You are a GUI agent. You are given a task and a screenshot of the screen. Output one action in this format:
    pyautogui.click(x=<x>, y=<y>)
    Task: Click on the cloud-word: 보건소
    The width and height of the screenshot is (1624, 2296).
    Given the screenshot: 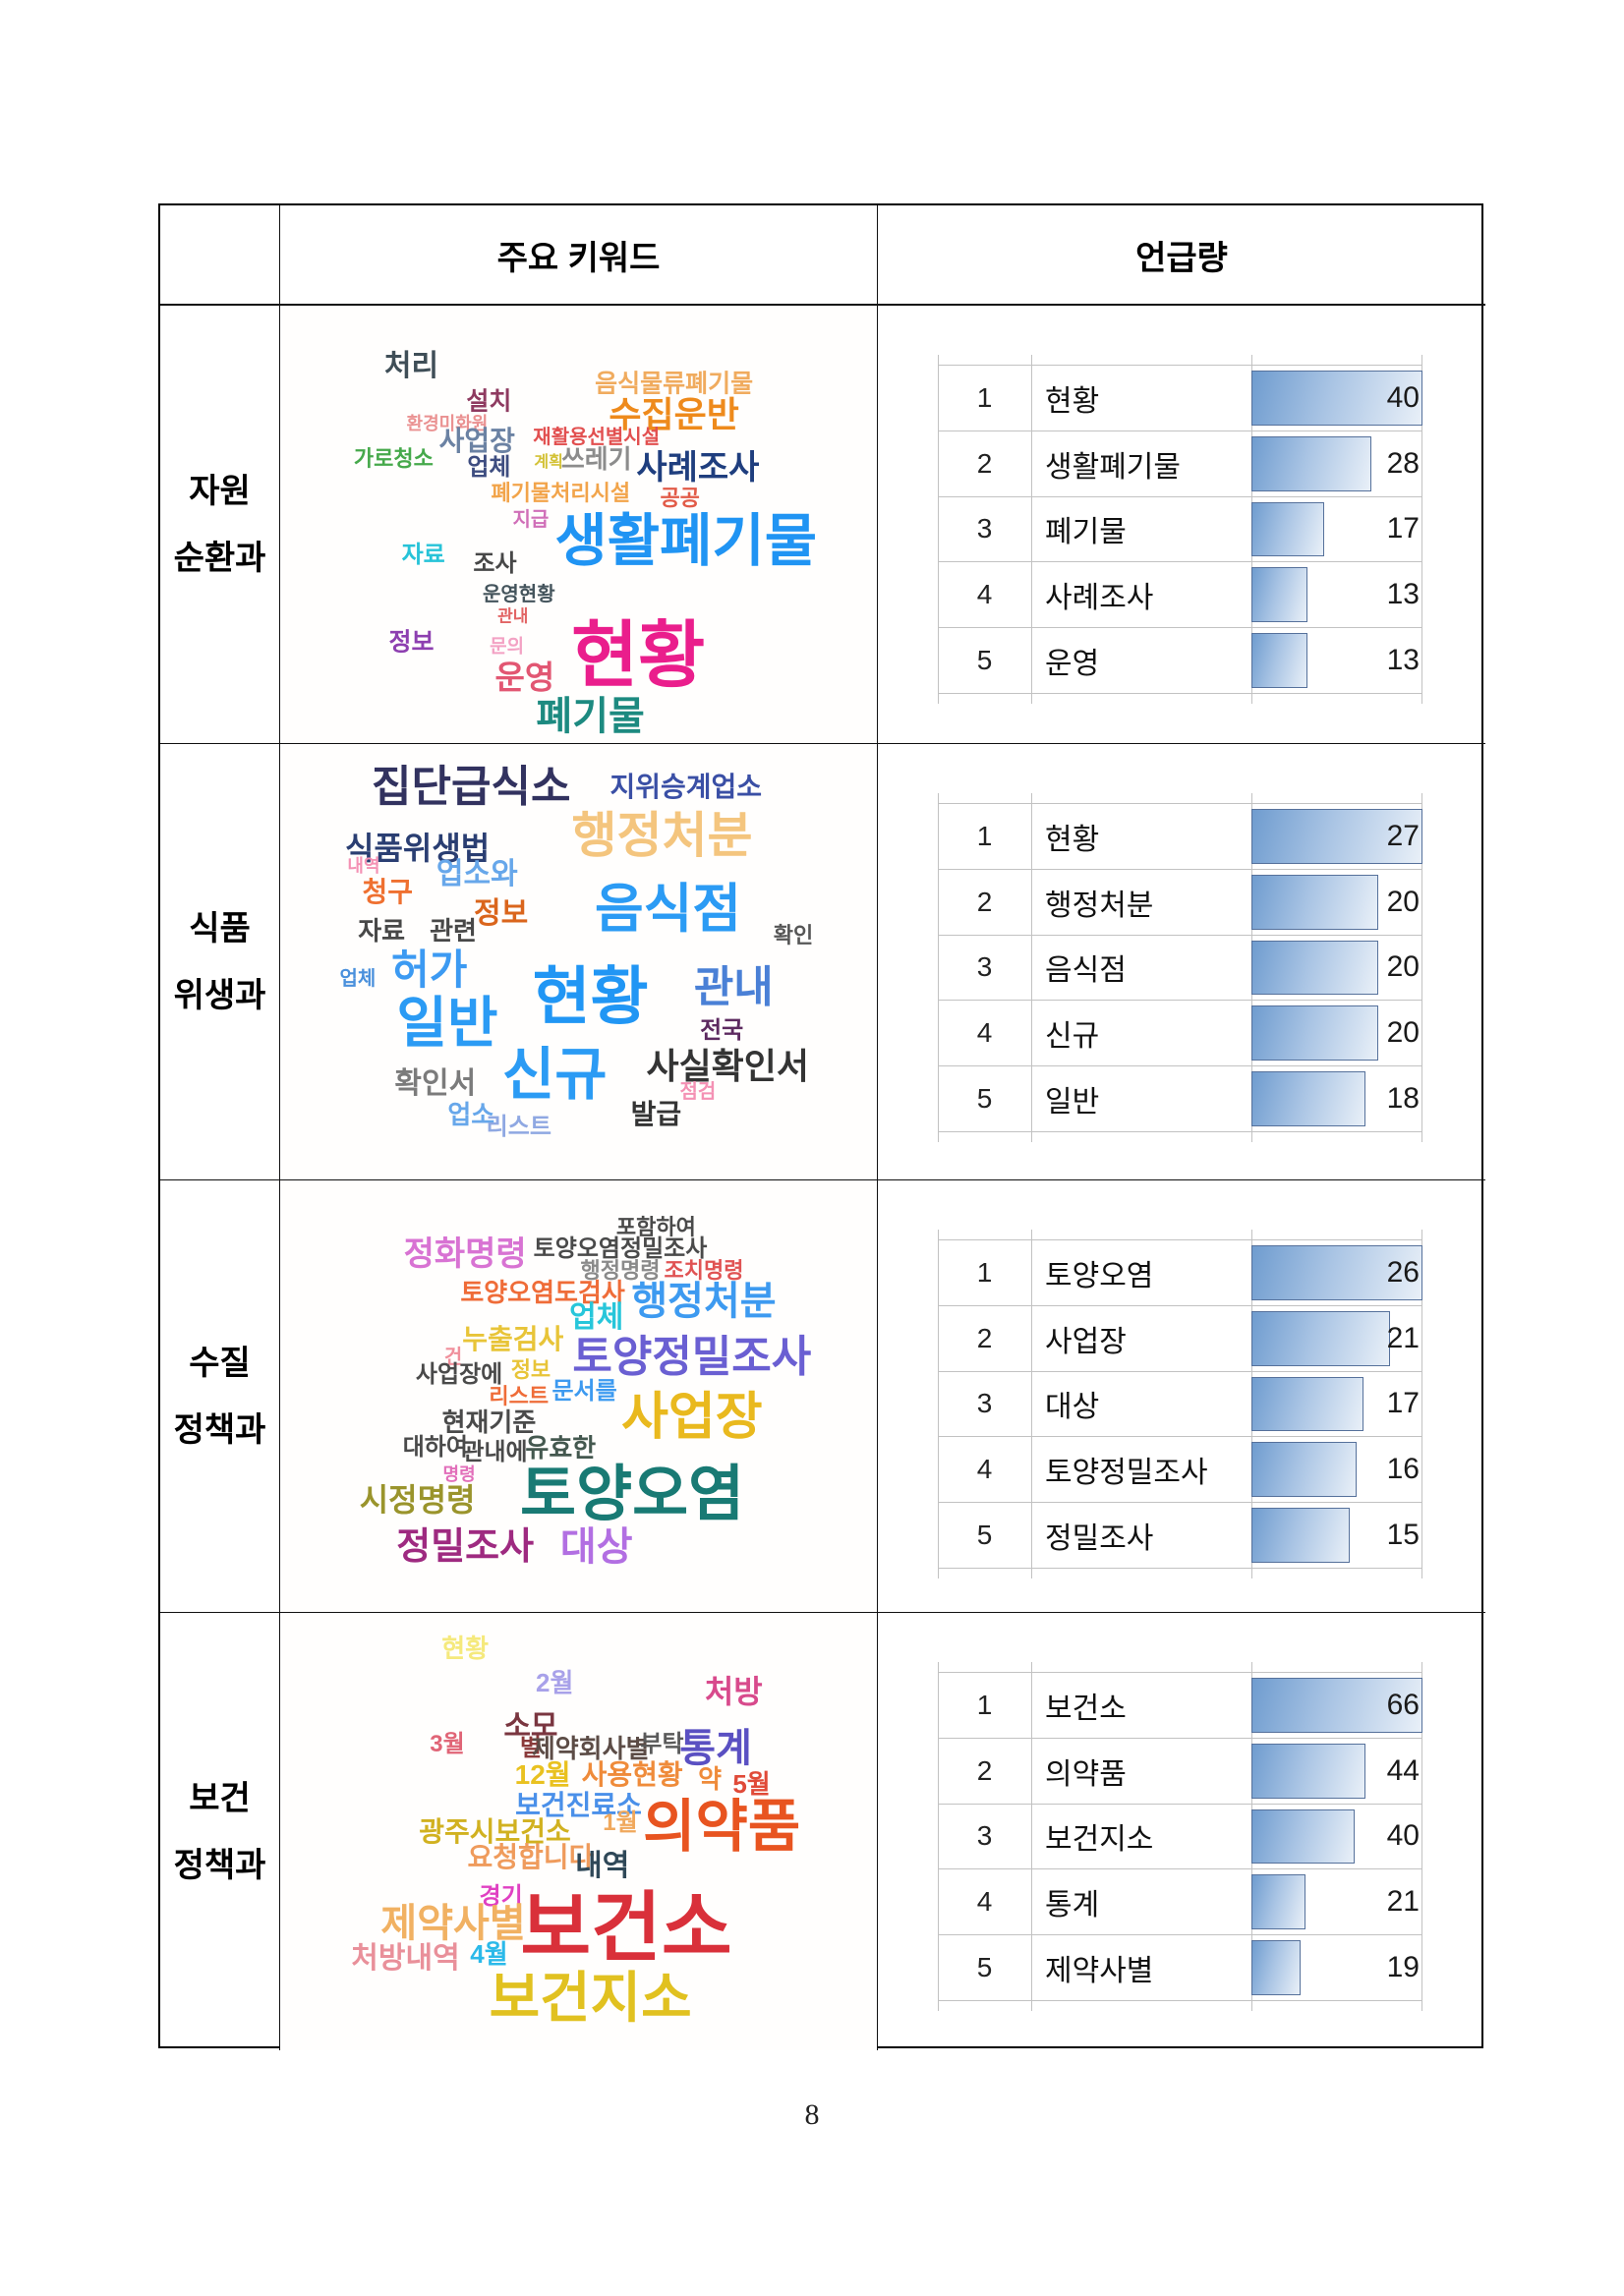 What is the action you would take?
    pyautogui.click(x=626, y=1928)
    